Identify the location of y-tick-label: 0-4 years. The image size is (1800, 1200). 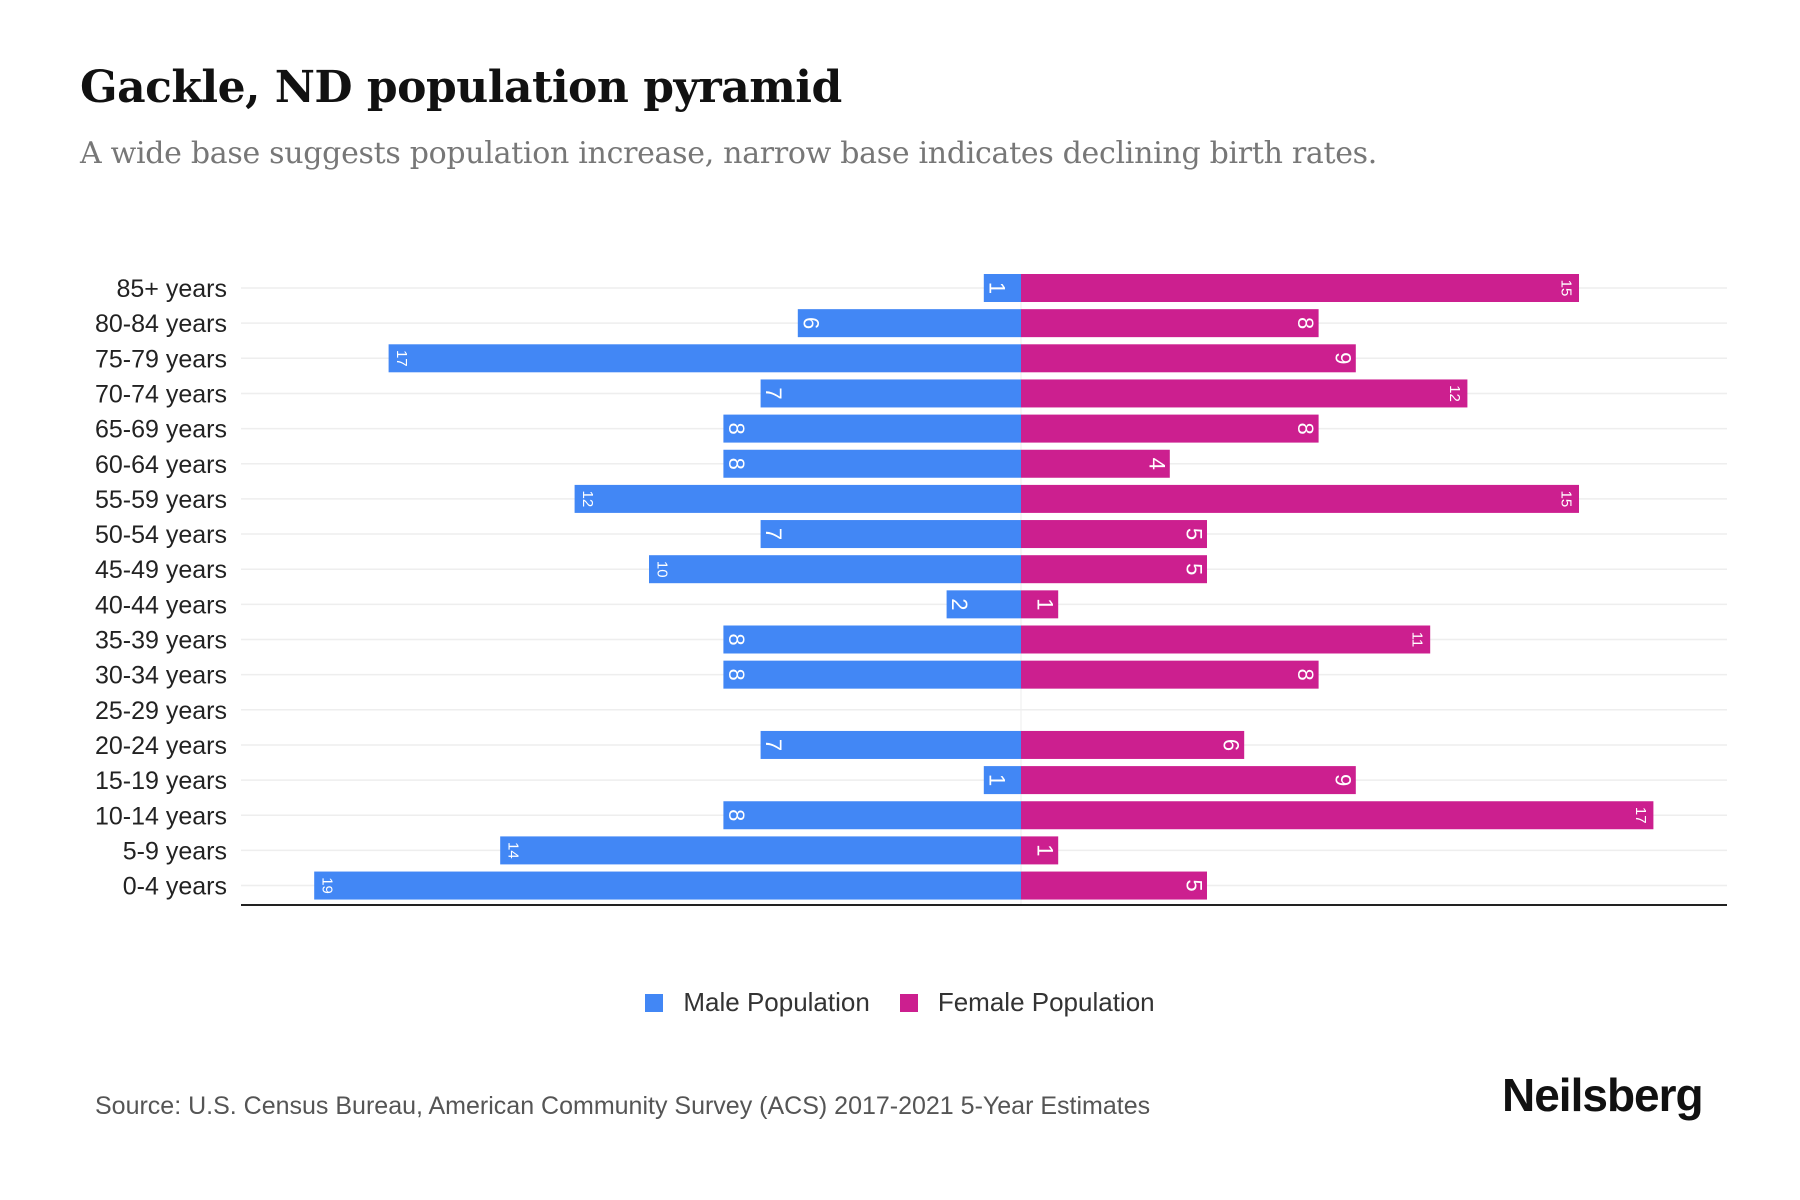
(175, 887).